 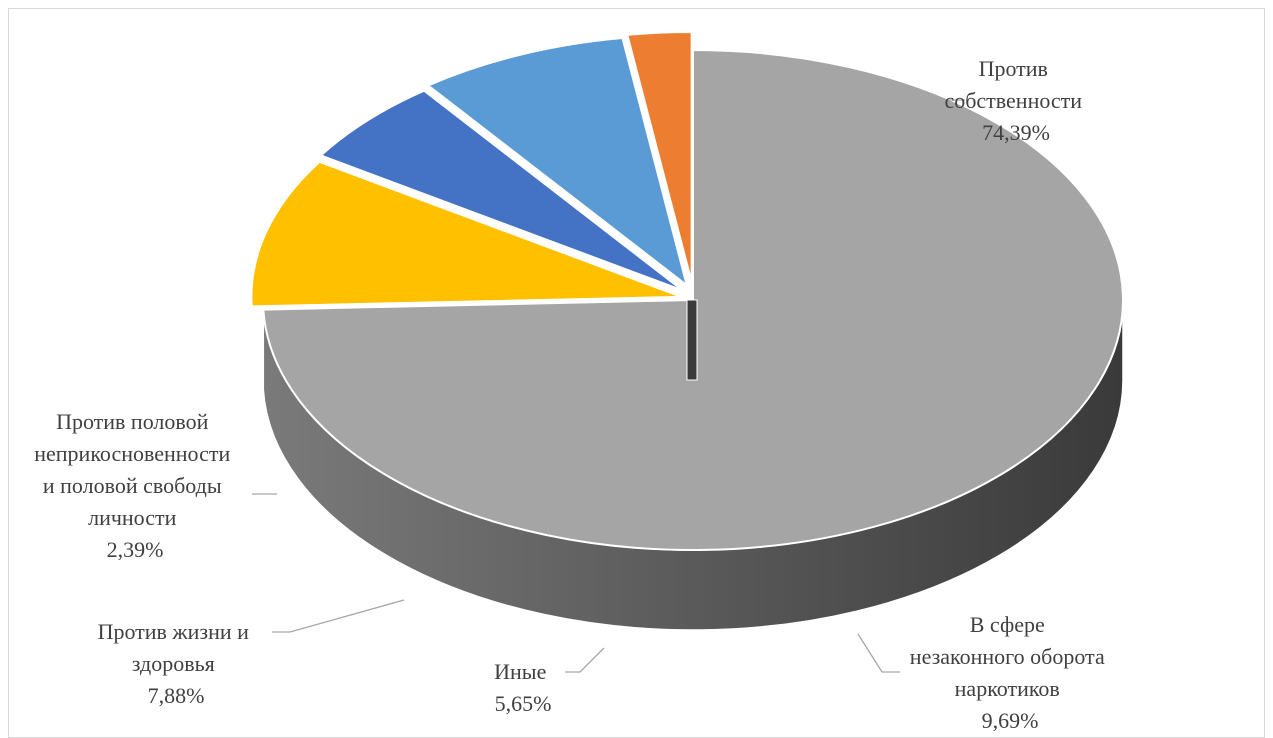 What do you see at coordinates (863, 115) in the screenshot?
I see `leader-line-property` at bounding box center [863, 115].